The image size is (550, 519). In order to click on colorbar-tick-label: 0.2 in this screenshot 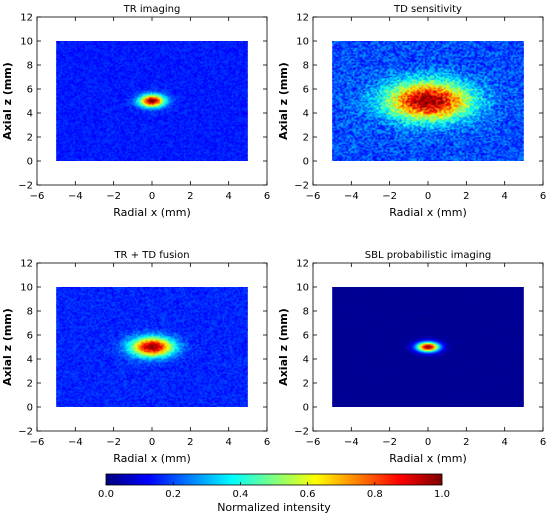, I will do `click(173, 494)`.